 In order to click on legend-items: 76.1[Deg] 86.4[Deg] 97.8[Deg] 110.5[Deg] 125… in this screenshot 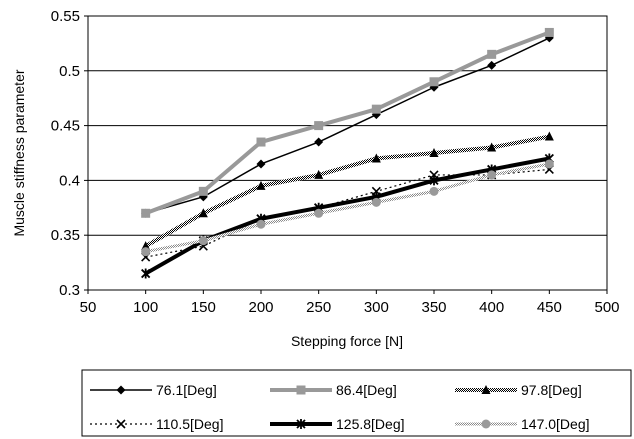, I will do `click(340, 407)`.